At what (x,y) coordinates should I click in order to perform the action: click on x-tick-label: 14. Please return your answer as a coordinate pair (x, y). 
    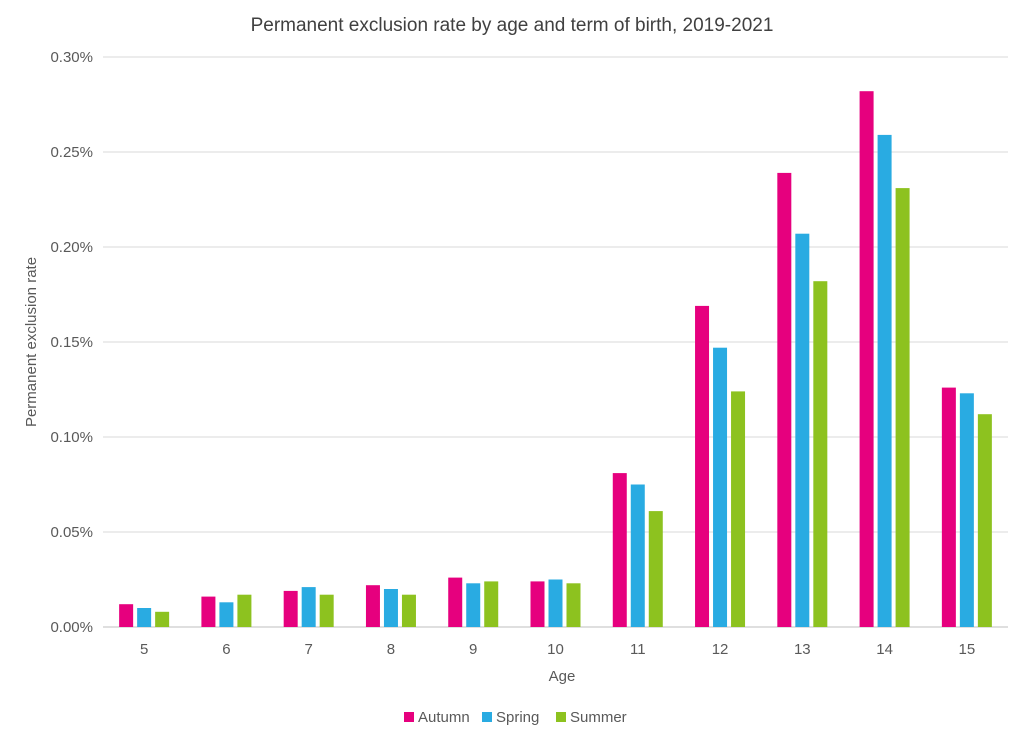
    Looking at the image, I should click on (884, 649).